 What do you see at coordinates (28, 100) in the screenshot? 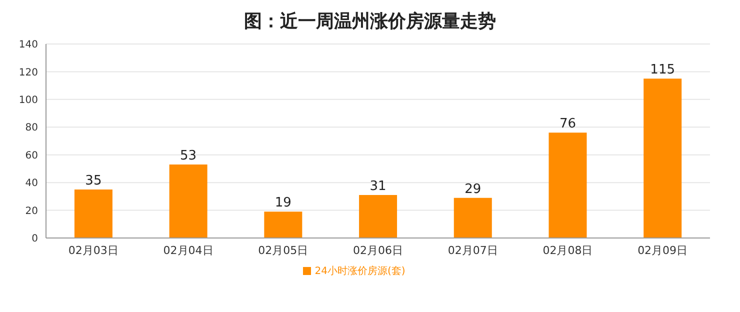
I see `y-tick-label: 100` at bounding box center [28, 100].